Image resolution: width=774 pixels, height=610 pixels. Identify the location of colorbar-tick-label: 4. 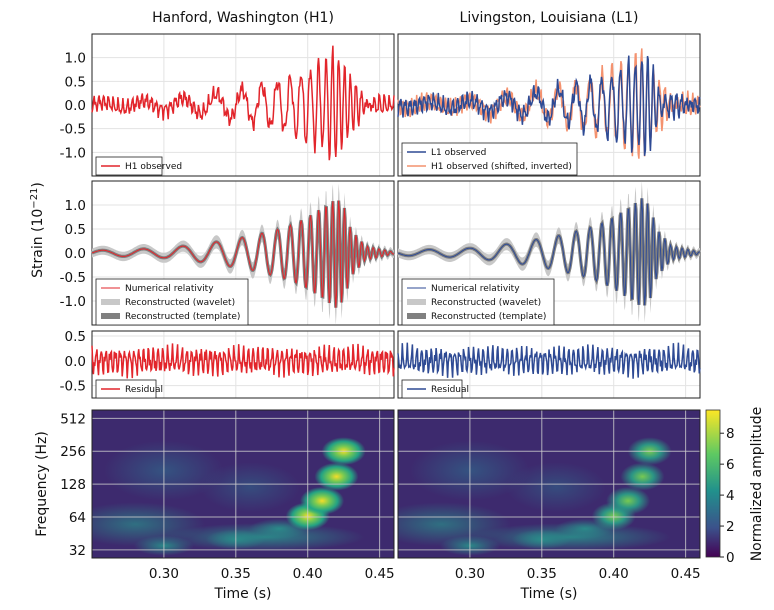
(730, 496).